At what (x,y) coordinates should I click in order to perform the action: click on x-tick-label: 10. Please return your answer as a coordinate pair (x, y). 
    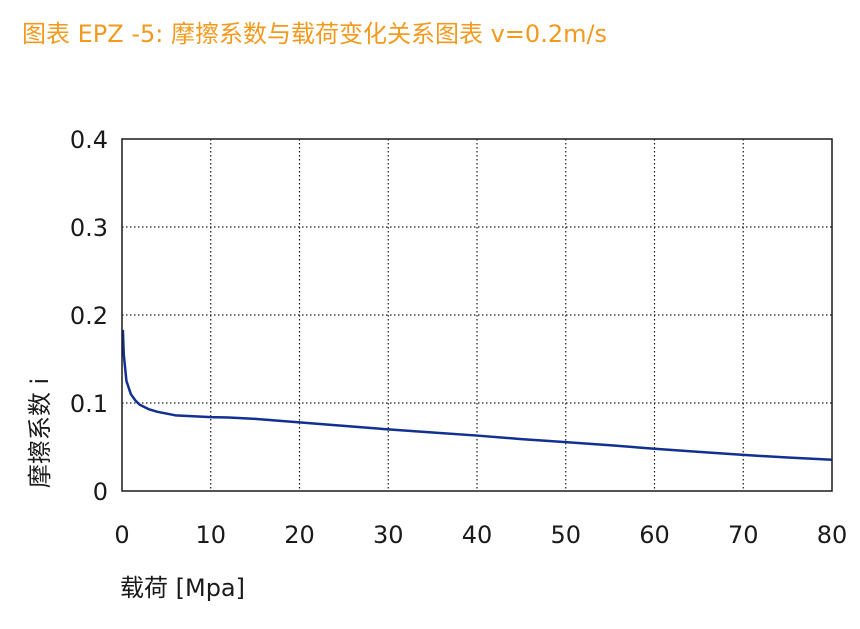
    Looking at the image, I should click on (210, 535).